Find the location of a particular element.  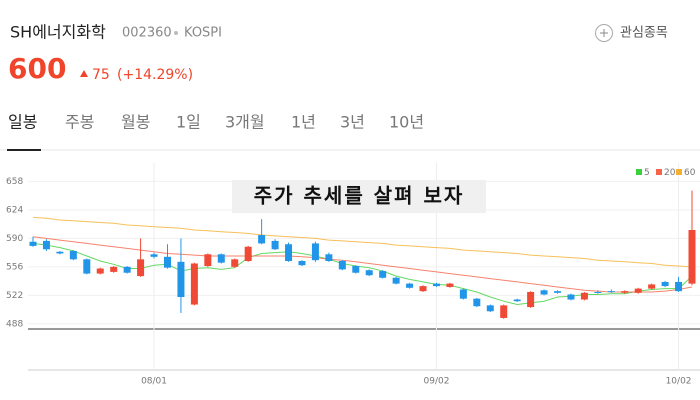

watch-button: 관심종목 is located at coordinates (631, 33).